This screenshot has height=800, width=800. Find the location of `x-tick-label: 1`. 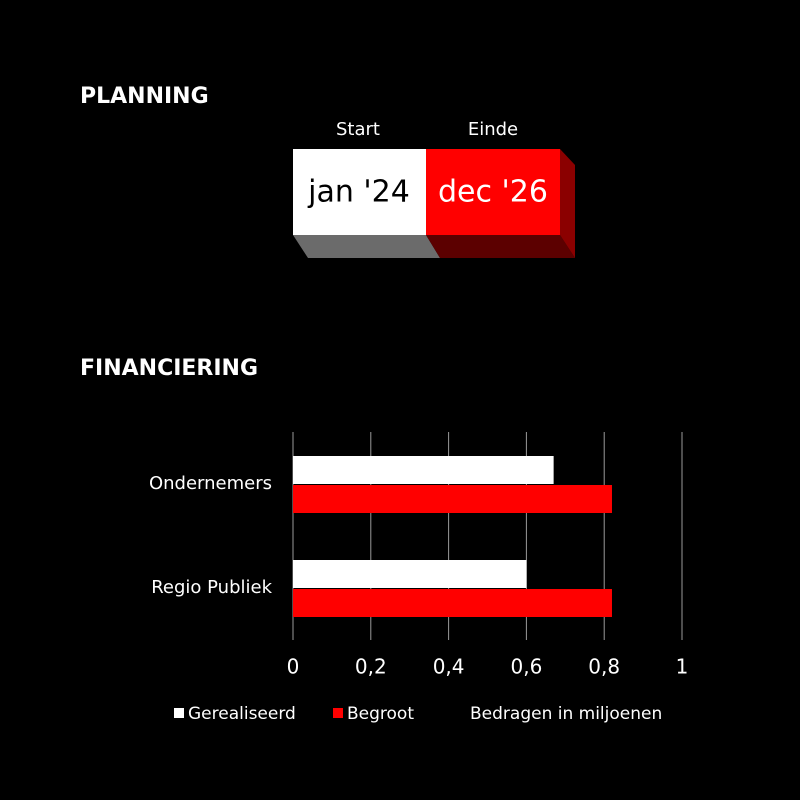

x-tick-label: 1 is located at coordinates (682, 667).